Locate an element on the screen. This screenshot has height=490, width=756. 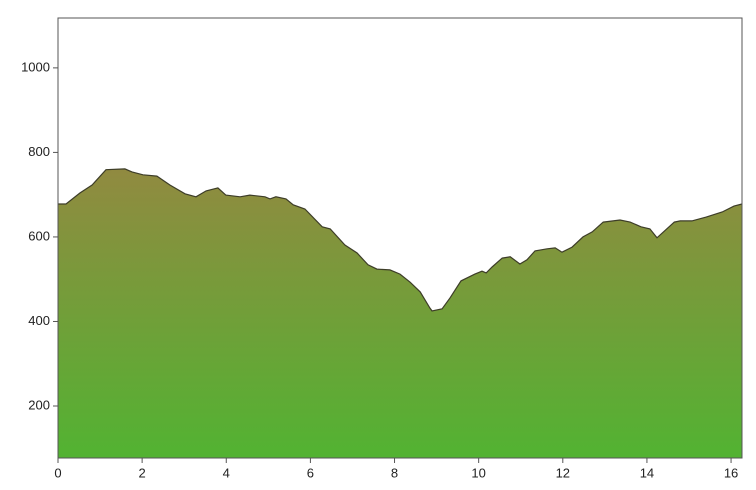
x-tick-label: 0 is located at coordinates (57, 472).